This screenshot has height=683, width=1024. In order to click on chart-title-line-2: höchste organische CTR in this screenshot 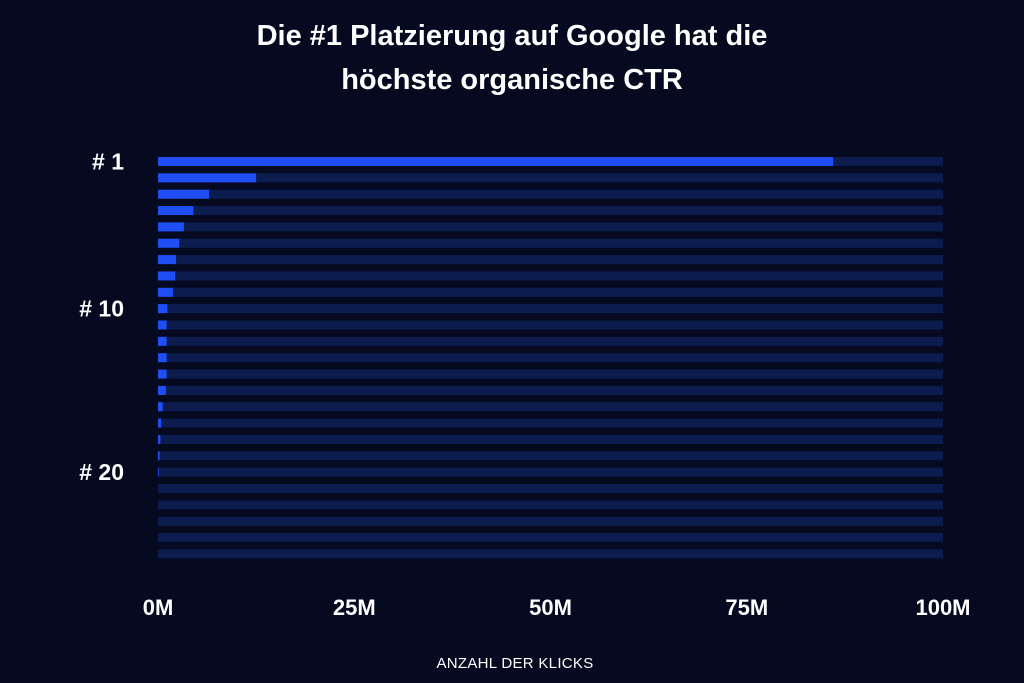, I will do `click(512, 80)`.